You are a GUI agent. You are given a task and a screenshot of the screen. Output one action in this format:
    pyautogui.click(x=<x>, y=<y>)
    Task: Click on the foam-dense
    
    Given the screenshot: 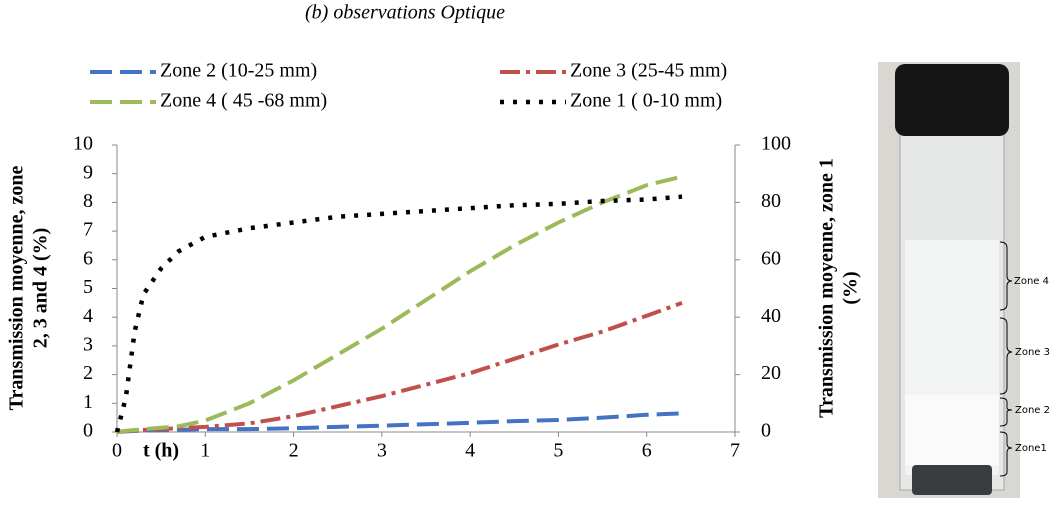 What is the action you would take?
    pyautogui.click(x=952, y=430)
    